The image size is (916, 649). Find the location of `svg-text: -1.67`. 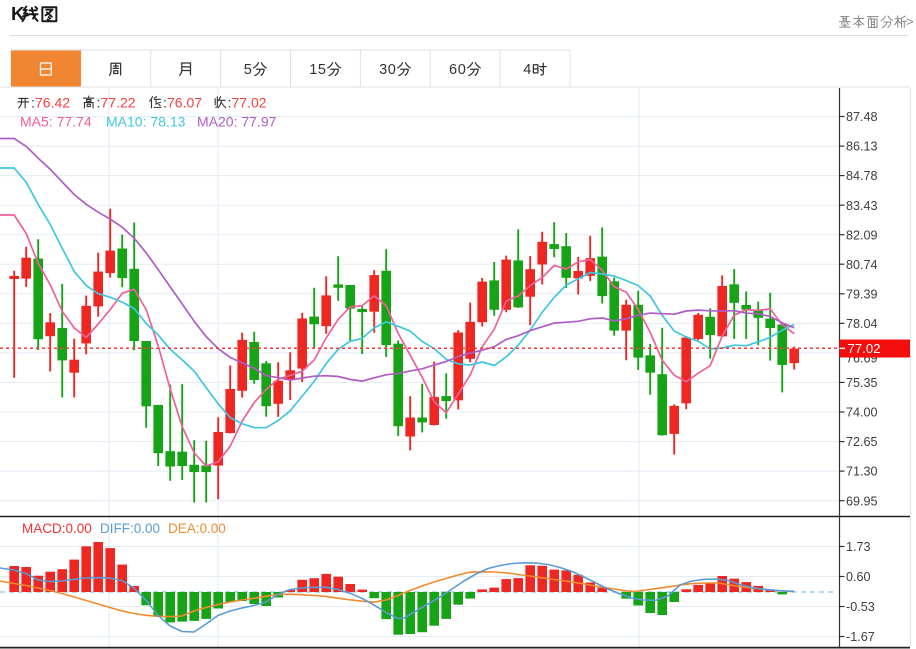

svg-text: -1.67 is located at coordinates (860, 637).